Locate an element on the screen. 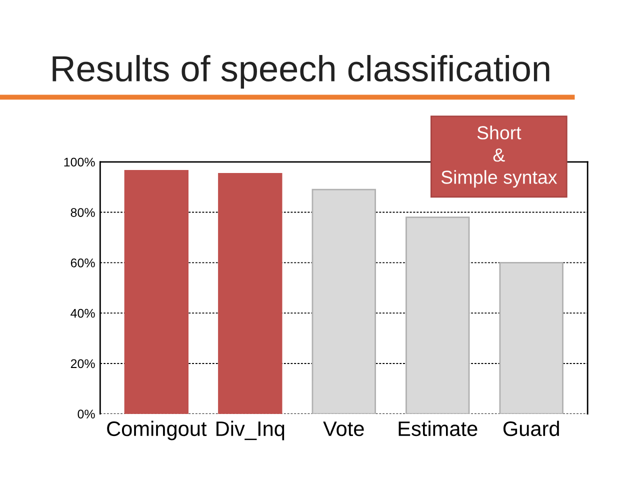 This screenshot has height=479, width=638. annotation: Short & Simple syntax is located at coordinates (499, 157).